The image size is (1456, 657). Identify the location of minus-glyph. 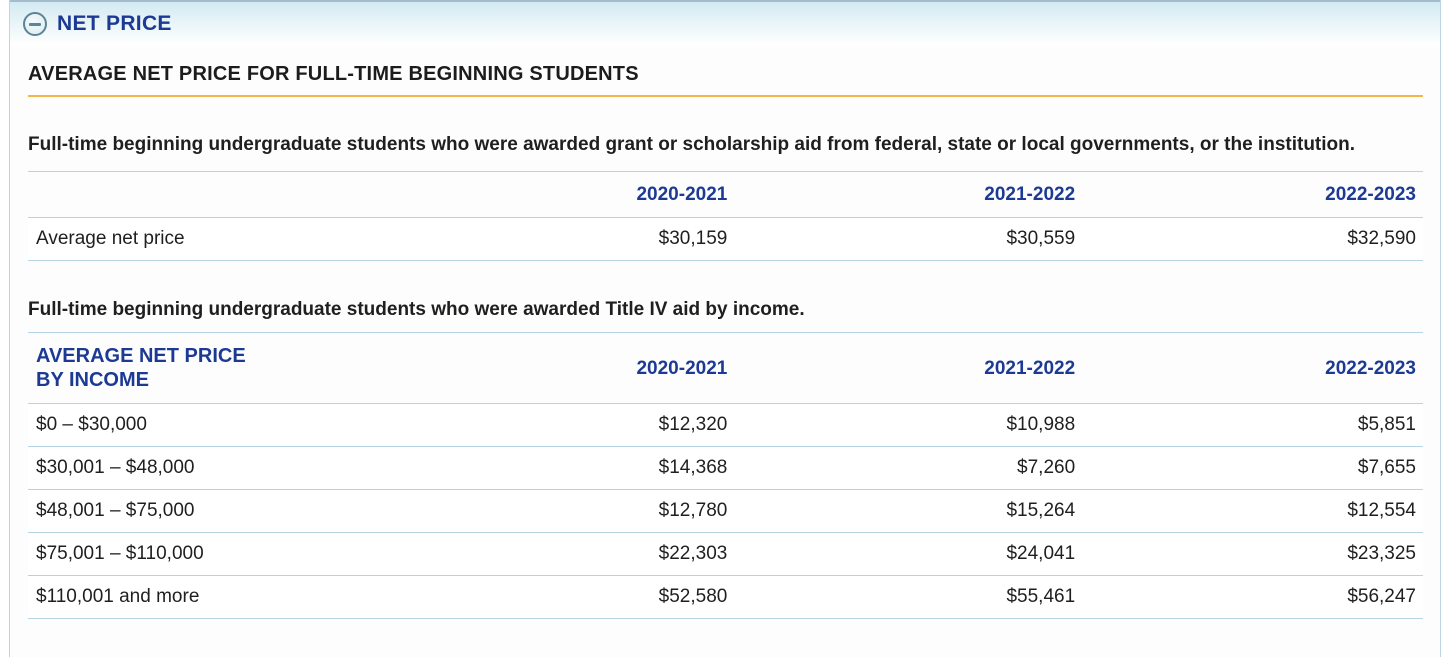
(35, 24).